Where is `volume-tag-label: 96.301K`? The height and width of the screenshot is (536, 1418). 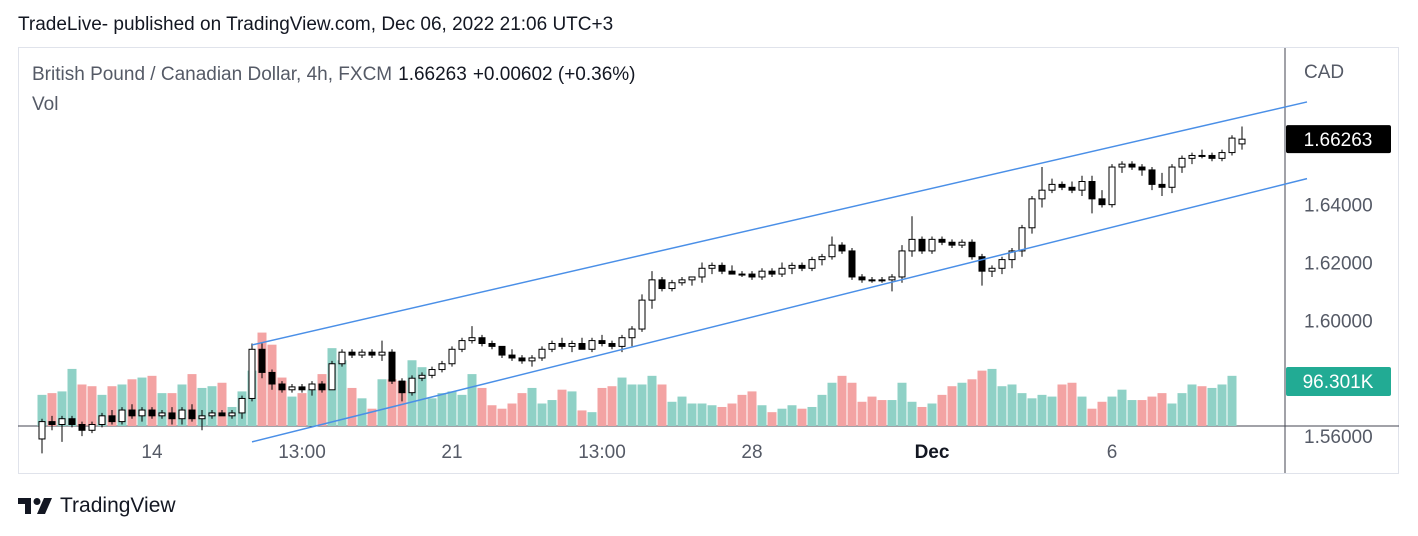
volume-tag-label: 96.301K is located at coordinates (1338, 382).